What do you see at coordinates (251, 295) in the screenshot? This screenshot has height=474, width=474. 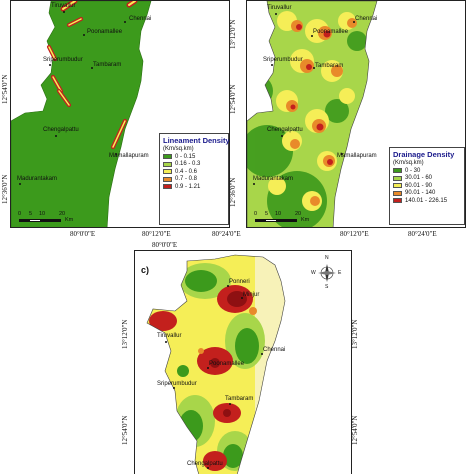 I see `town-label: Minjur` at bounding box center [251, 295].